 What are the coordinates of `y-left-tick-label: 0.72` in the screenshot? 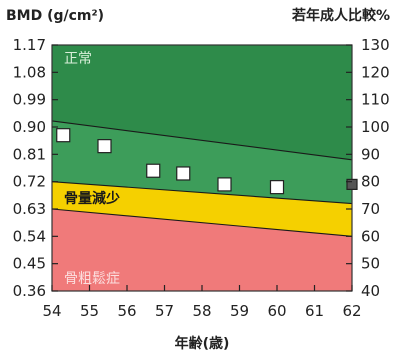 It's located at (29, 182).